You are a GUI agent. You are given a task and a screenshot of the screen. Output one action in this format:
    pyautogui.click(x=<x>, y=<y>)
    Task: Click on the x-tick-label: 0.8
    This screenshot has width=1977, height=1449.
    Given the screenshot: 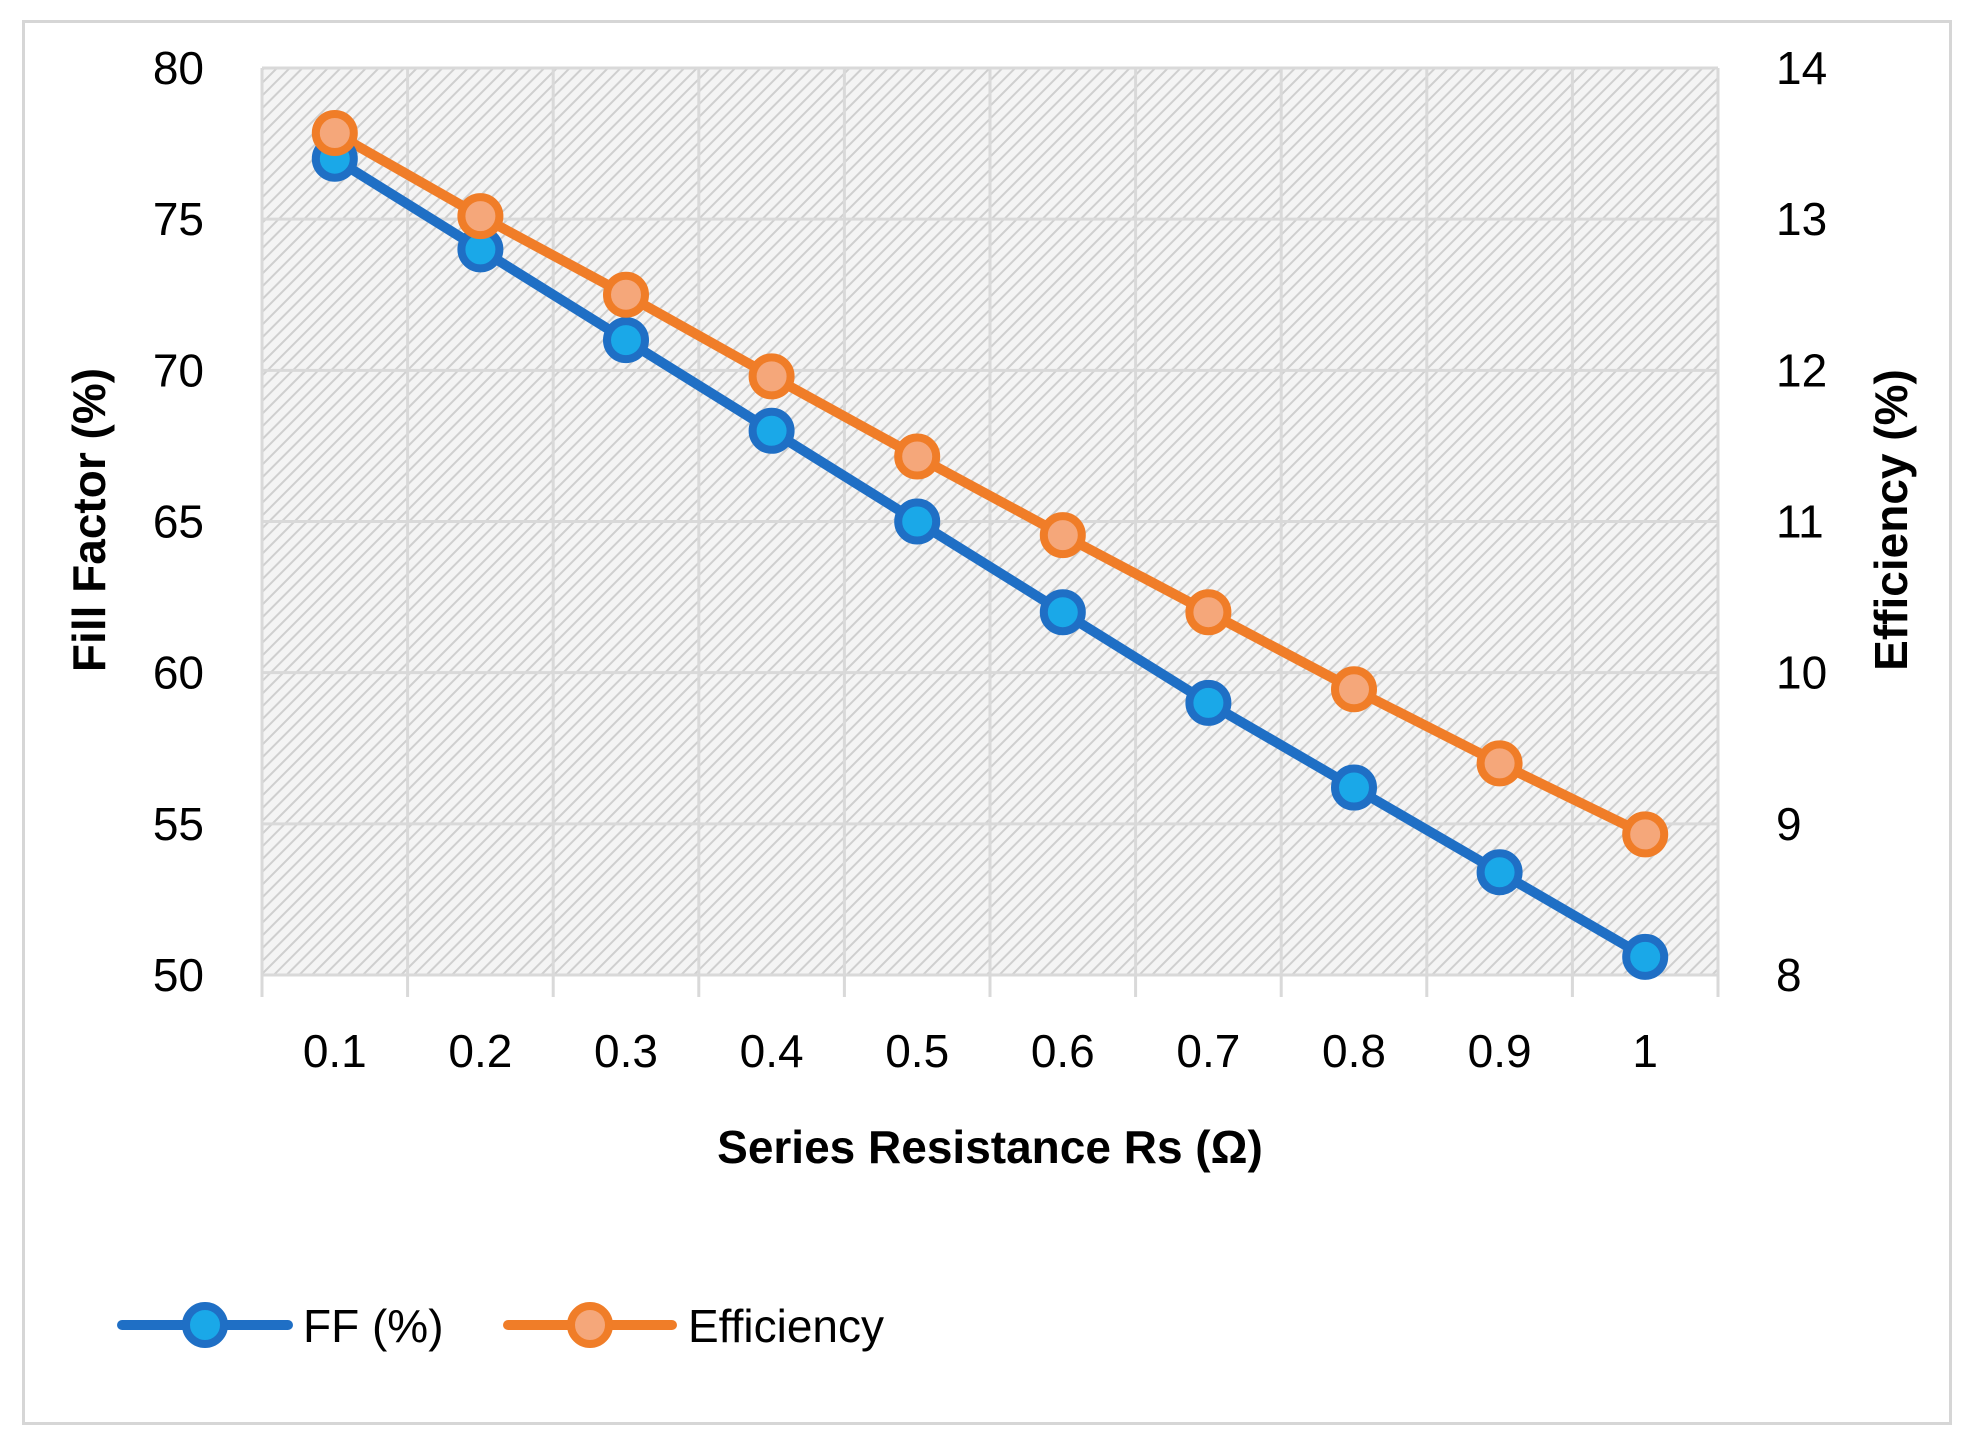 What is the action you would take?
    pyautogui.click(x=1354, y=1051)
    